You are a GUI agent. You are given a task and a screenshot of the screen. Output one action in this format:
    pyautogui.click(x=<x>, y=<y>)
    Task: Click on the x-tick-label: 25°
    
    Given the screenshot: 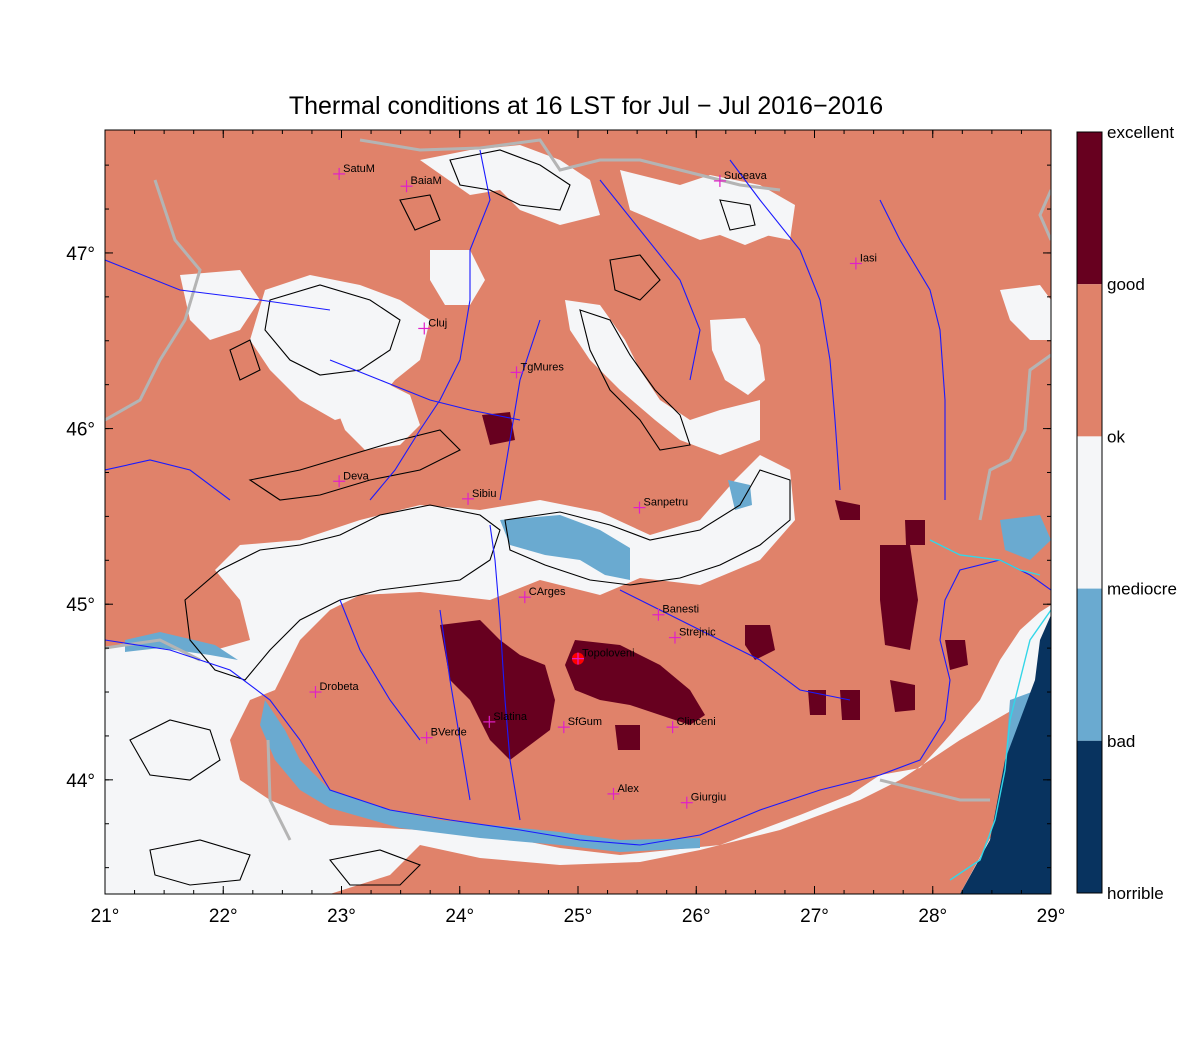 What is the action you would take?
    pyautogui.click(x=578, y=916)
    